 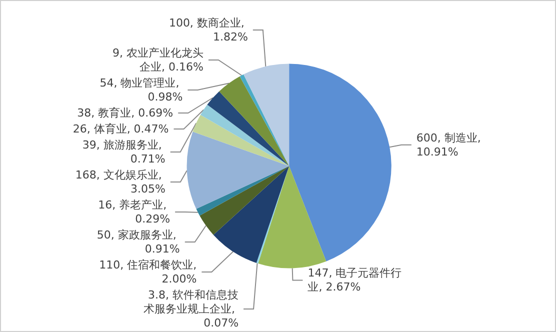 I want to click on slice-label: 110, 住宿和餐饮业, 2.00%, so click(x=148, y=272).